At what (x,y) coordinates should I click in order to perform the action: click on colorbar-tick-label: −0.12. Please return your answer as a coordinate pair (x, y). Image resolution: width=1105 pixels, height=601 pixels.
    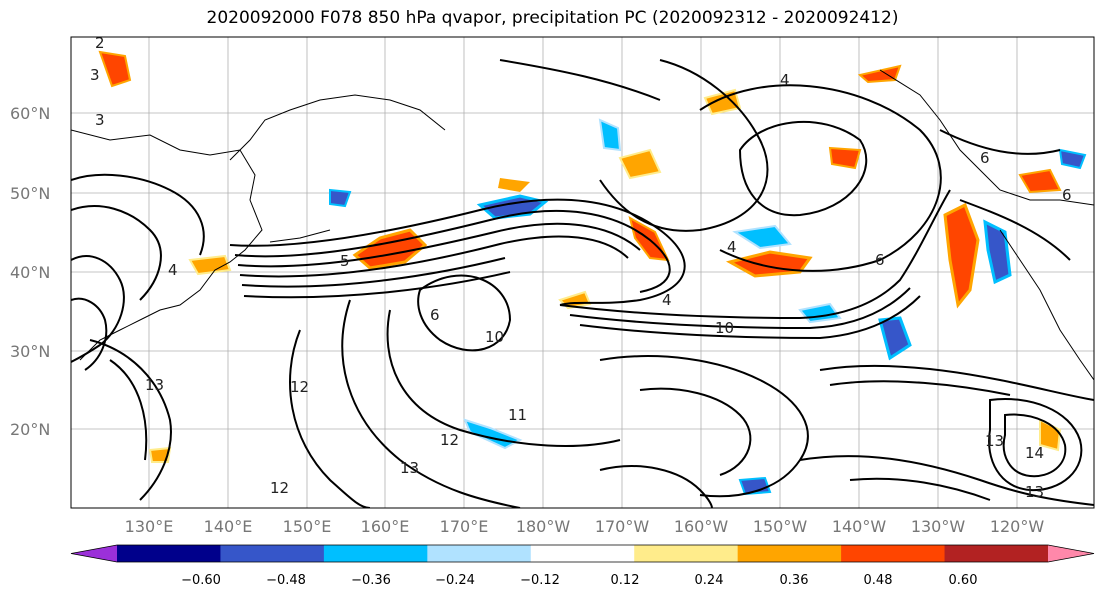
    Looking at the image, I should click on (540, 580).